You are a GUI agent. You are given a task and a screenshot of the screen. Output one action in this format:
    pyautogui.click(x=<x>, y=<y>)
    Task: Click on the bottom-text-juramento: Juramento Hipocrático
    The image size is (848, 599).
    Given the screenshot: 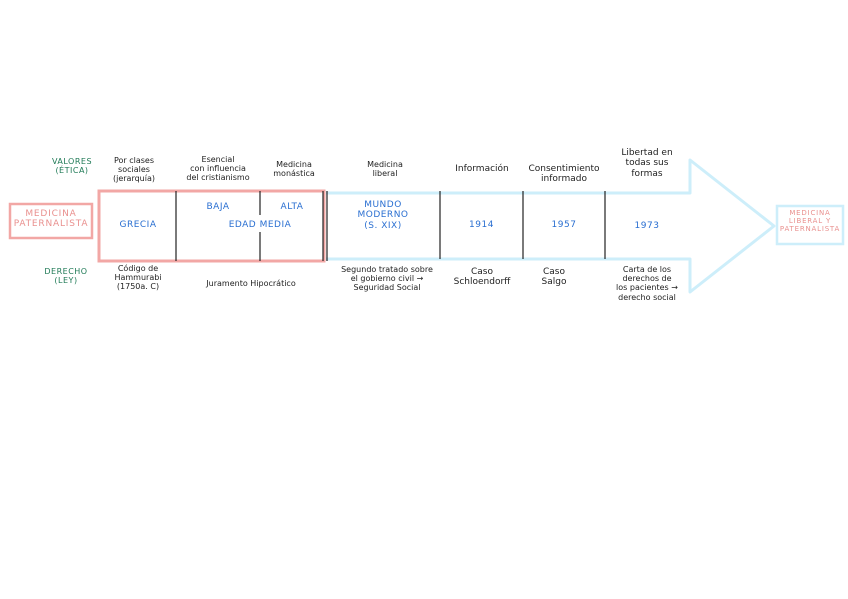 What is the action you would take?
    pyautogui.click(x=251, y=283)
    